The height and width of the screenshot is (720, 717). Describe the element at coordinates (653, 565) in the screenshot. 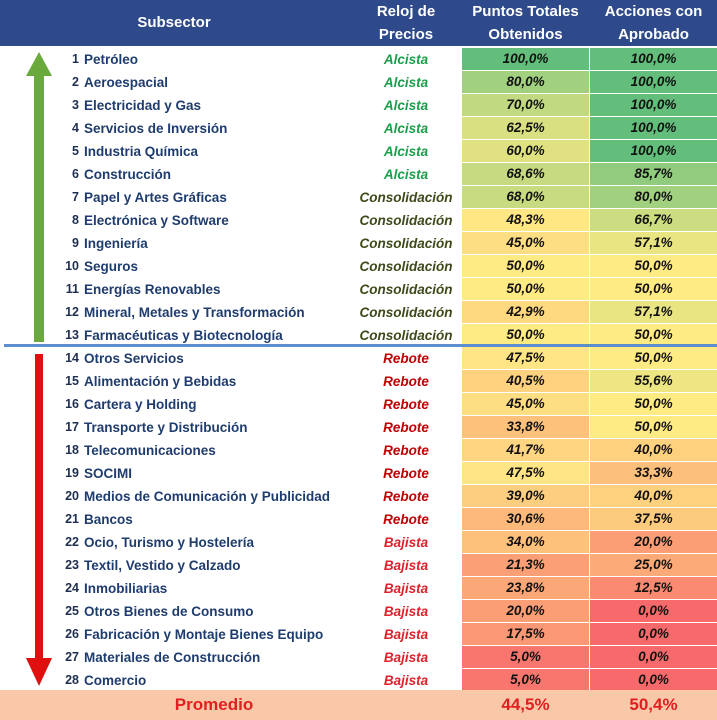

I see `acciones-aprobado-cell: 25,0%` at that location.